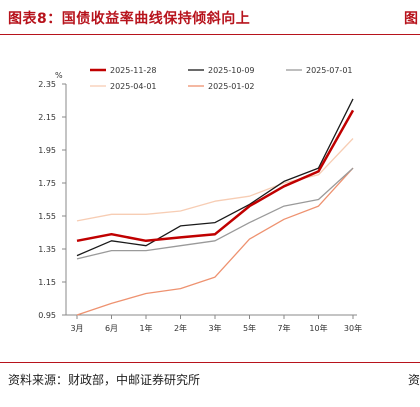  What do you see at coordinates (353, 328) in the screenshot?
I see `x-tick-label: 30年` at bounding box center [353, 328].